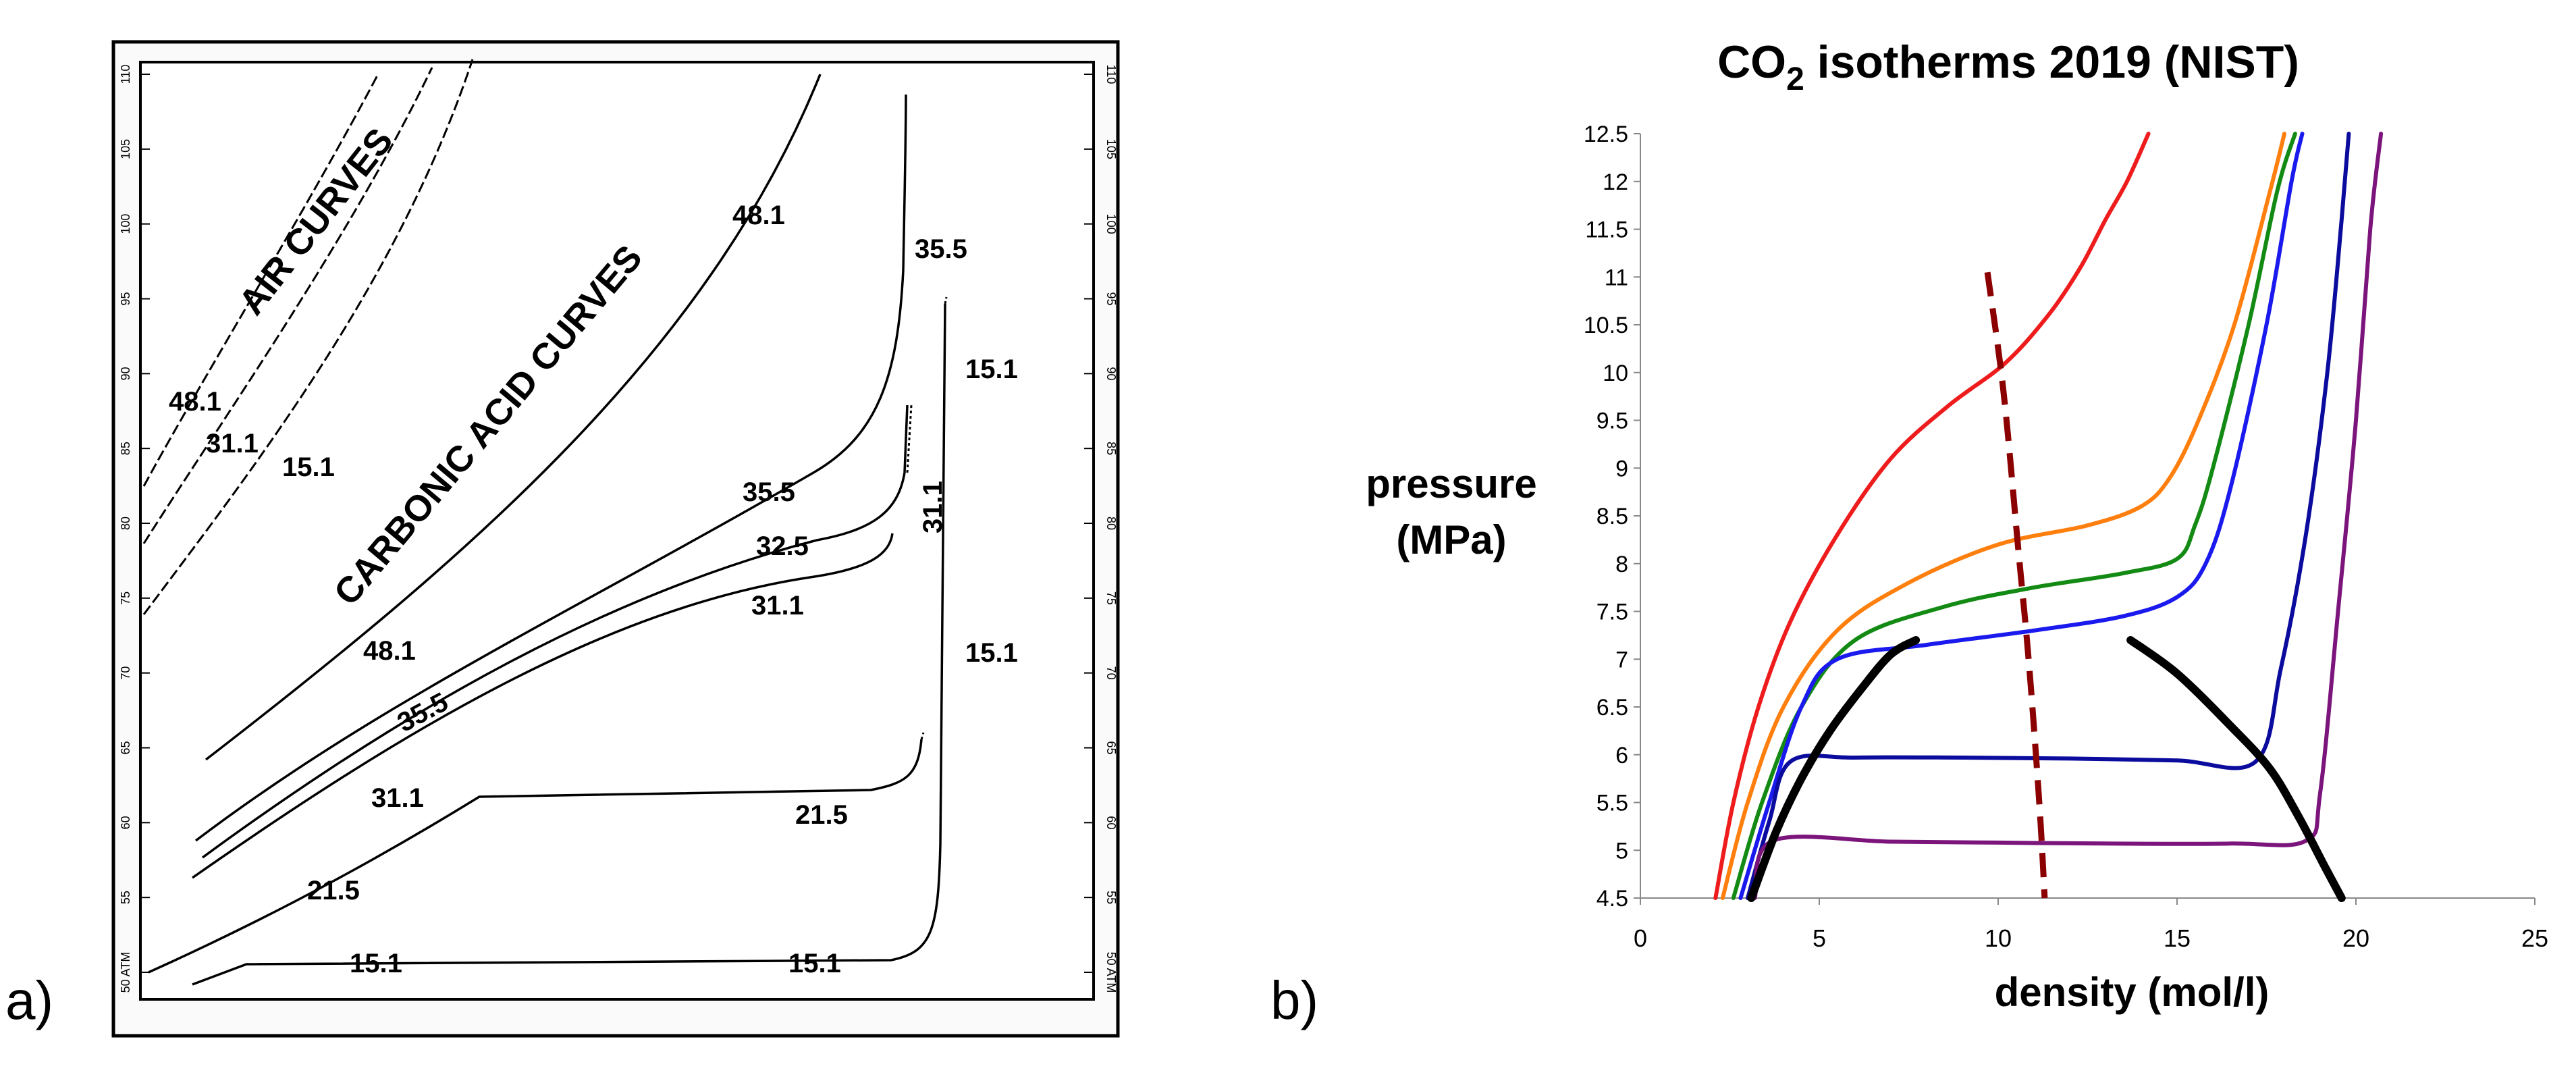 This screenshot has width=2576, height=1079. What do you see at coordinates (2016, 585) in the screenshot?
I see `series-line-critical-density-line` at bounding box center [2016, 585].